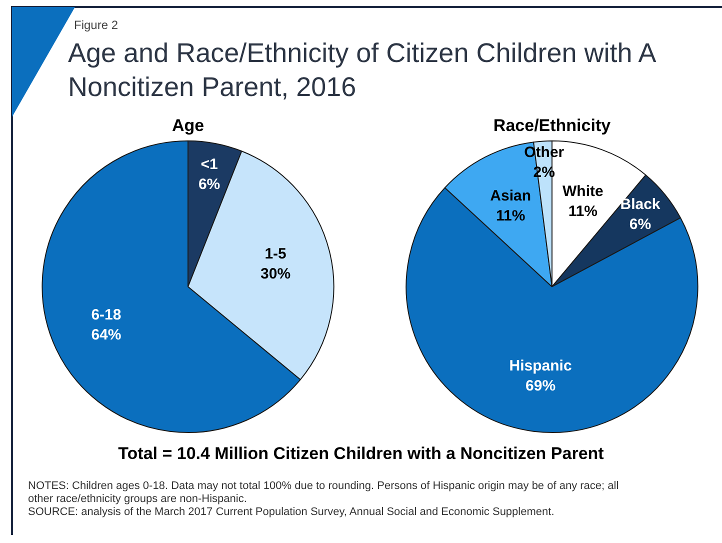 This screenshot has width=722, height=543. What do you see at coordinates (324, 493) in the screenshot?
I see `text: NOTES: Children ages 0-18. Data may not total 100% due to rounding. Persons of Hispanic origin may be of any race; all other race/ethnicity groups are non-Hispanic.` at bounding box center [324, 493].